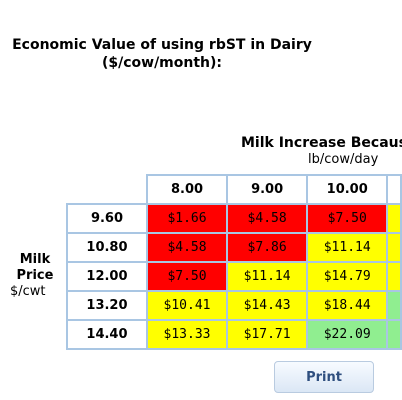  I want to click on column-header: 9.00, so click(267, 189).